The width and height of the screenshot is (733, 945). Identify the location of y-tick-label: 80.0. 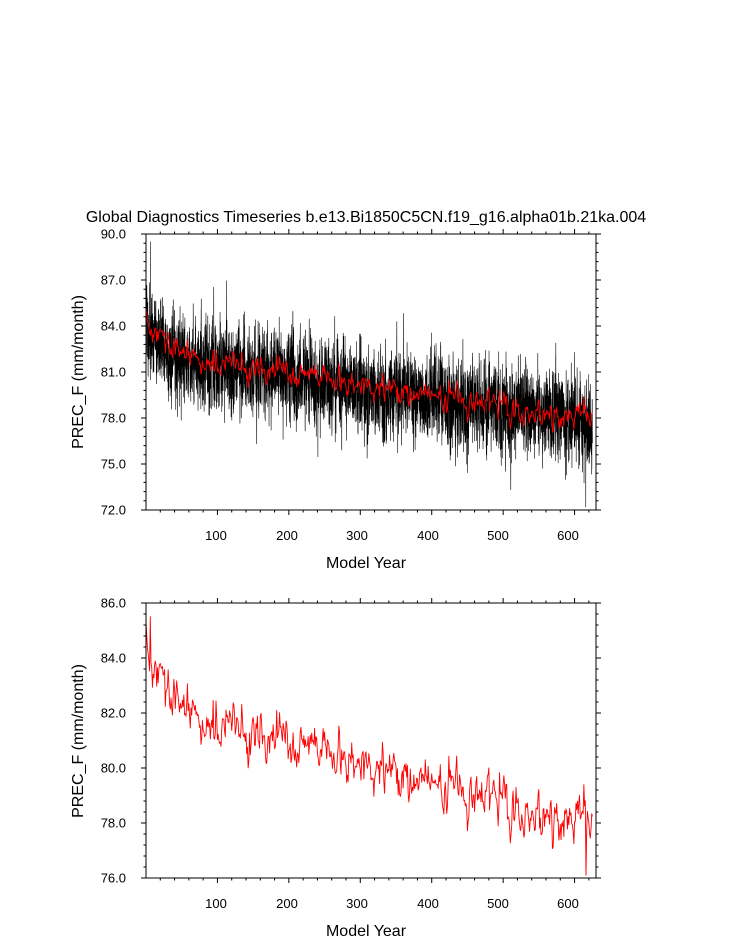
(113, 768).